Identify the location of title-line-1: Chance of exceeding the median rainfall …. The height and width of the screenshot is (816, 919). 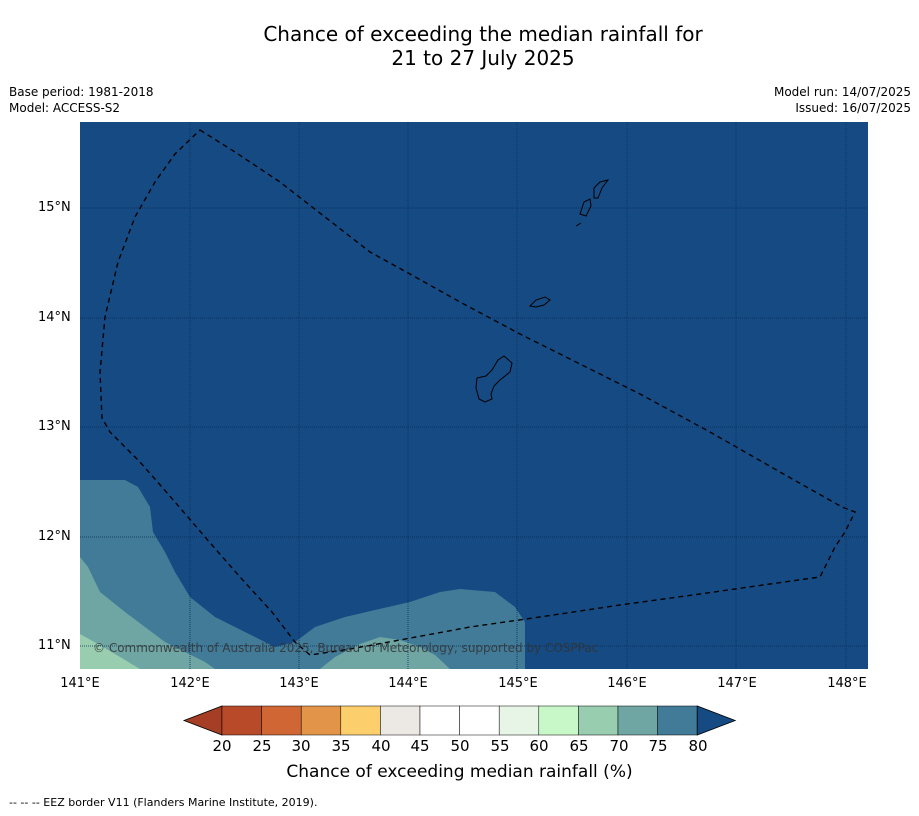
(483, 34).